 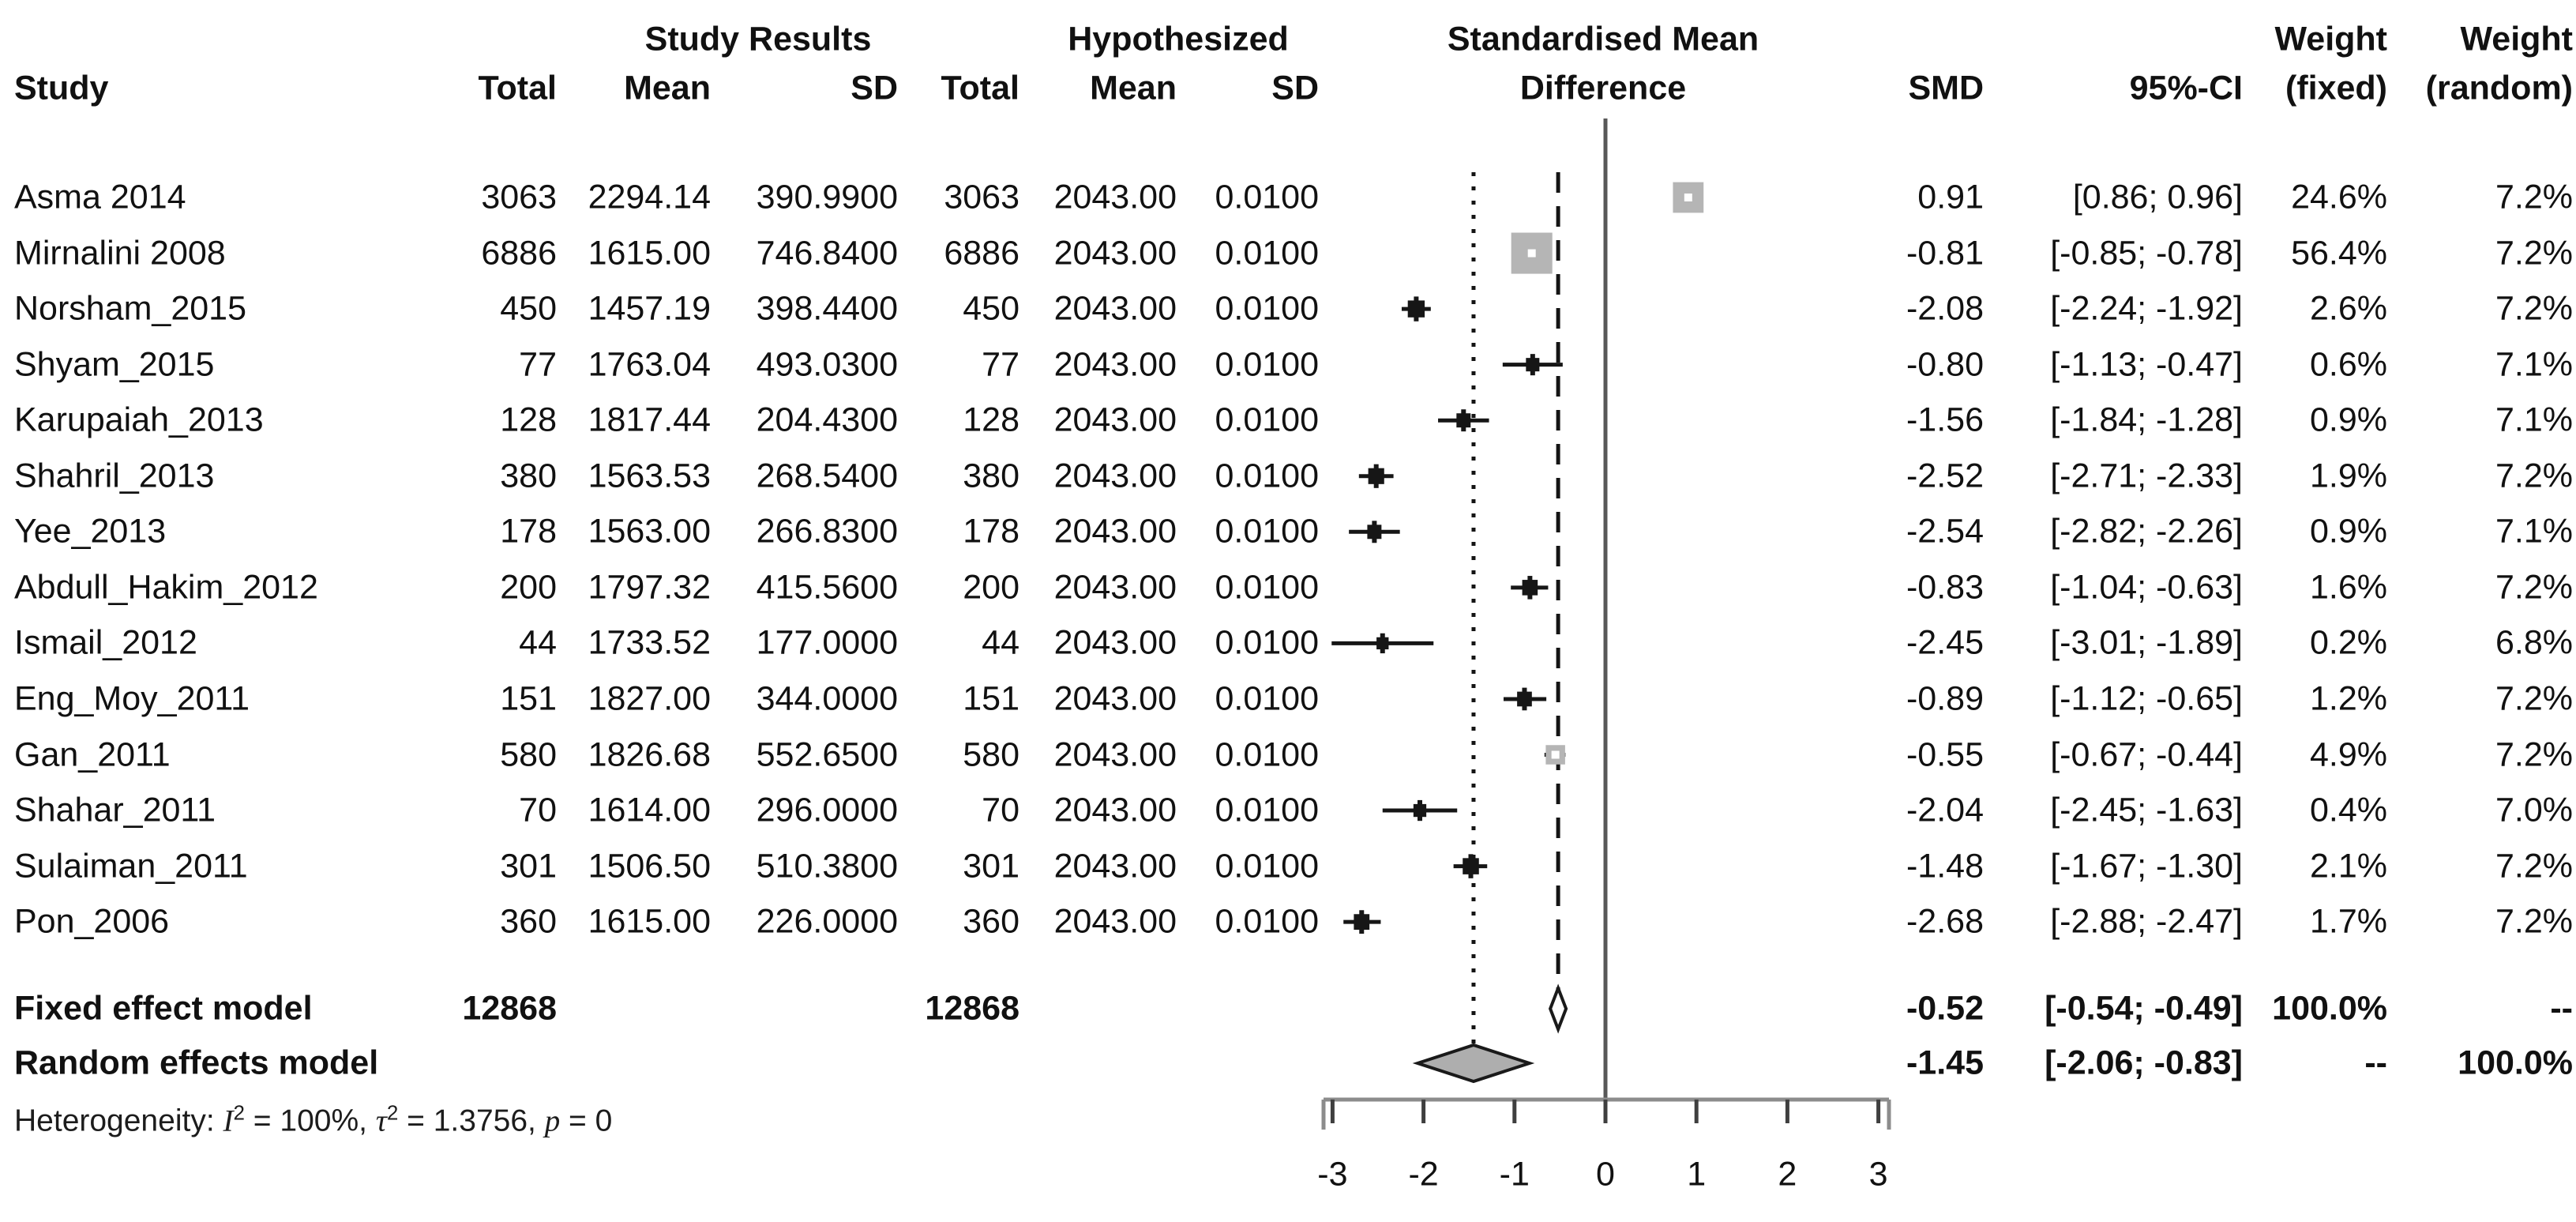 I want to click on hypothesized-total: 77, so click(x=1001, y=364).